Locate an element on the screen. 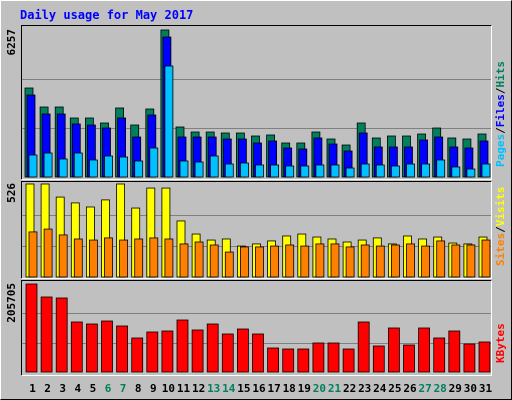 This screenshot has height=400, width=512. legend-entry: Pages is located at coordinates (500, 150).